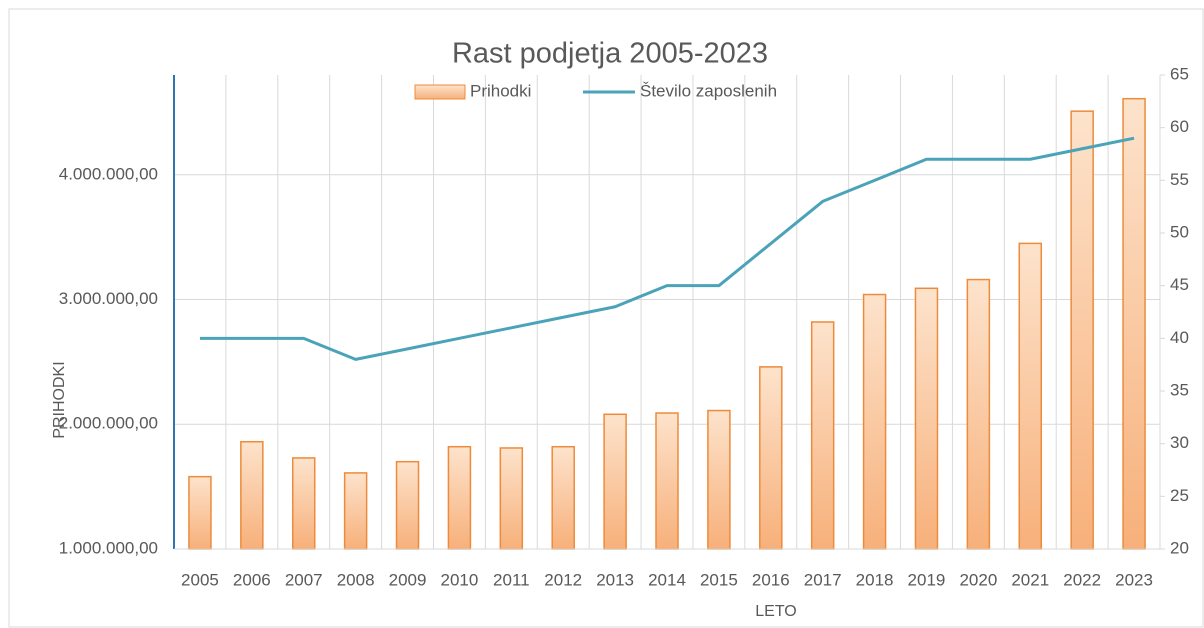 This screenshot has height=628, width=1204. I want to click on x-tick-label: 2012, so click(563, 579).